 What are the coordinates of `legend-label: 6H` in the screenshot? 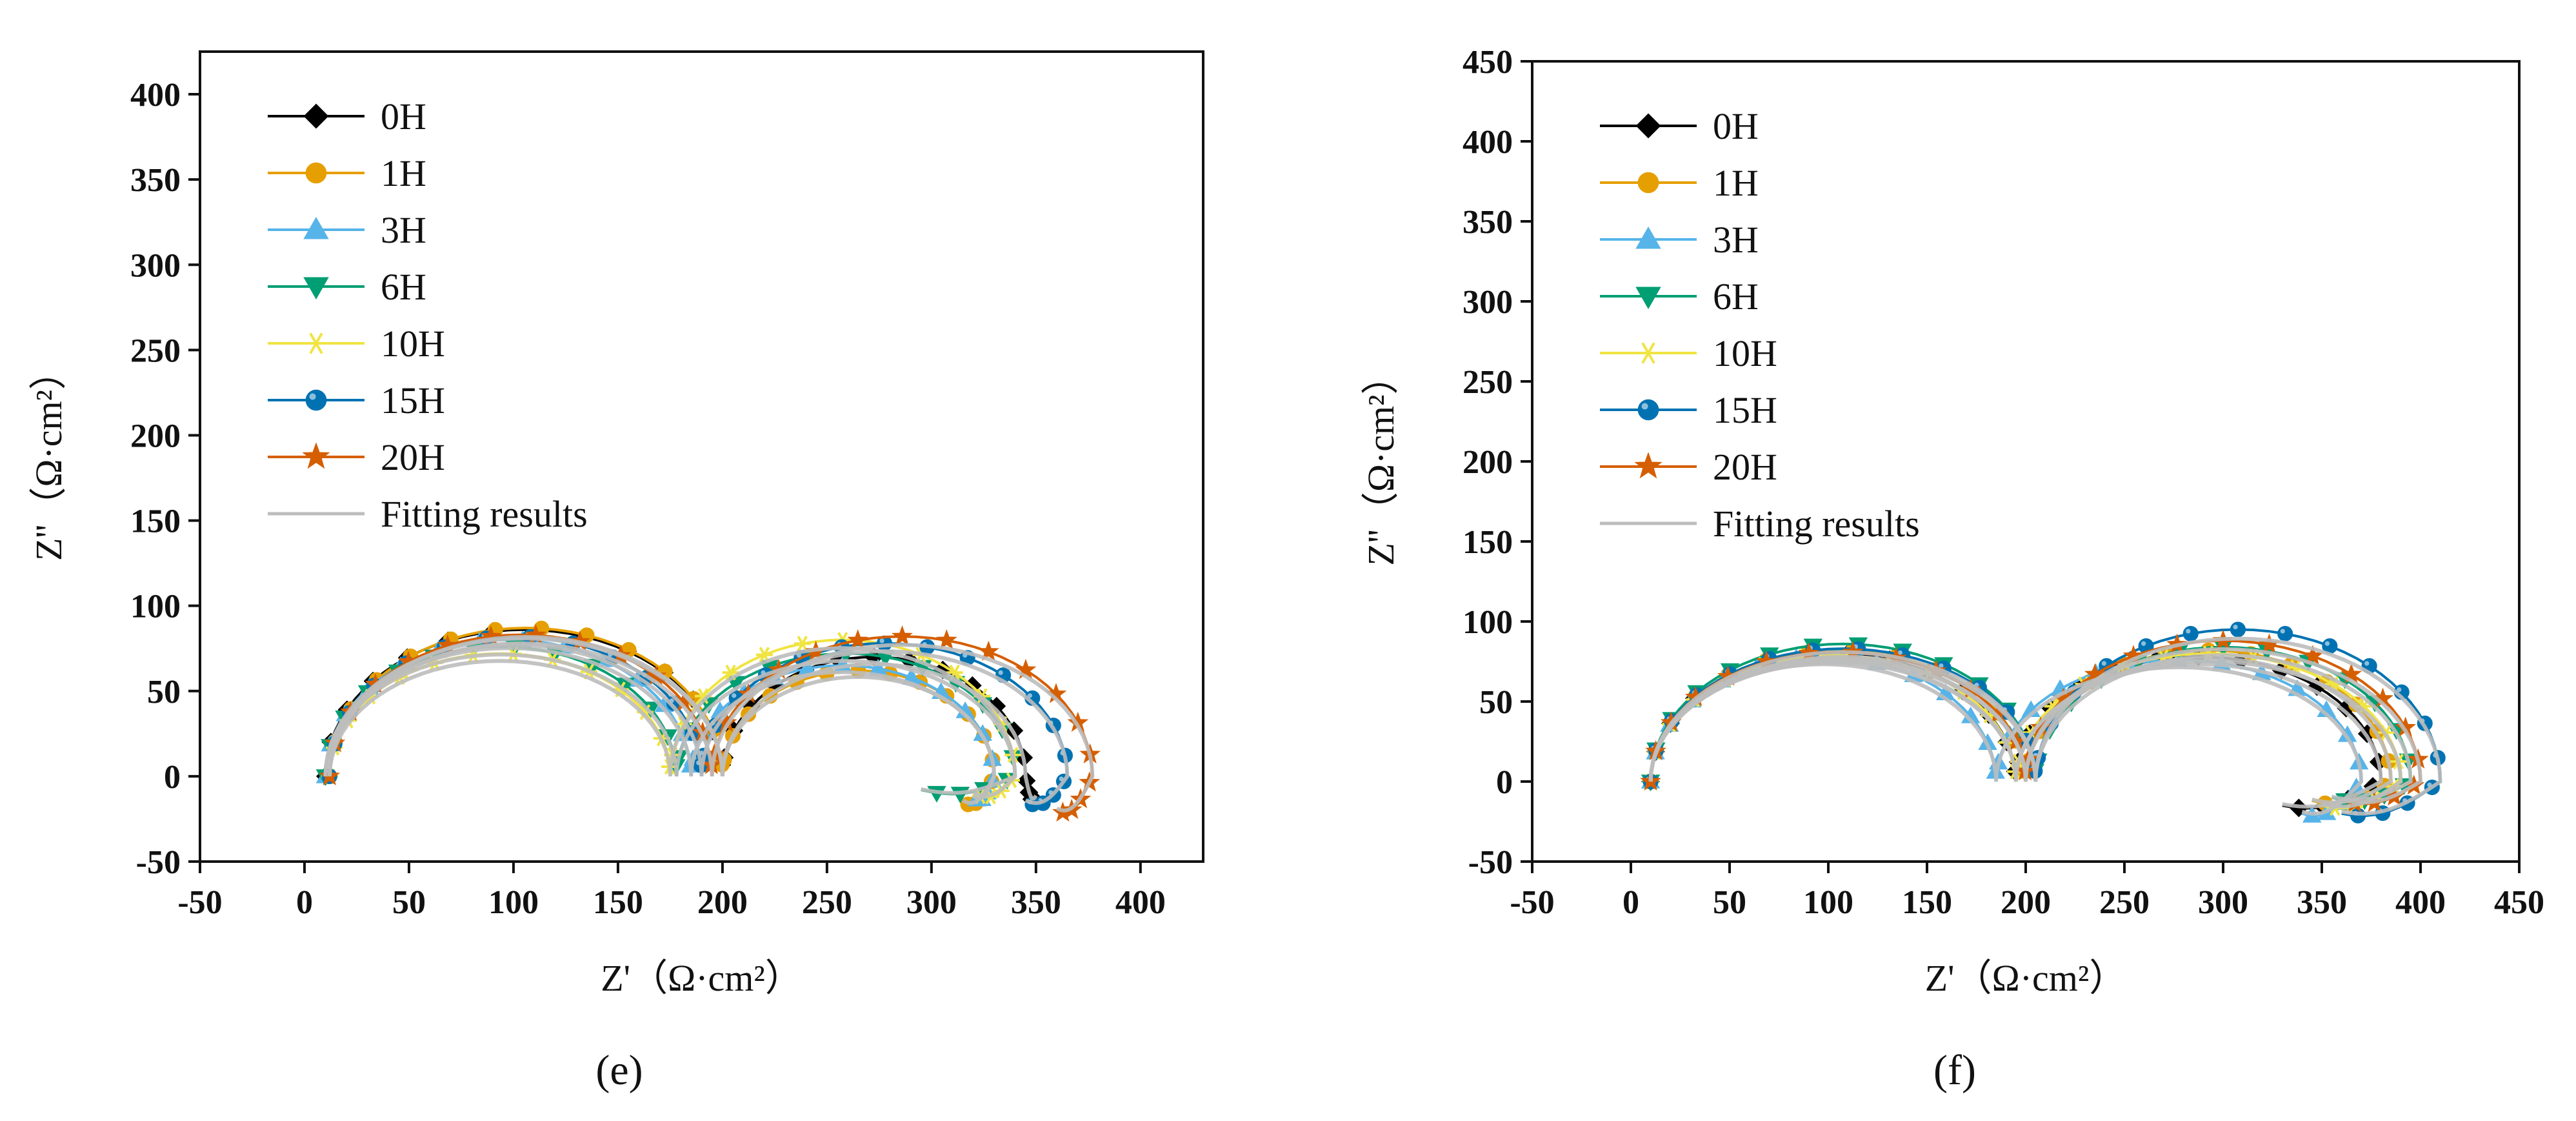 It's located at (1736, 297).